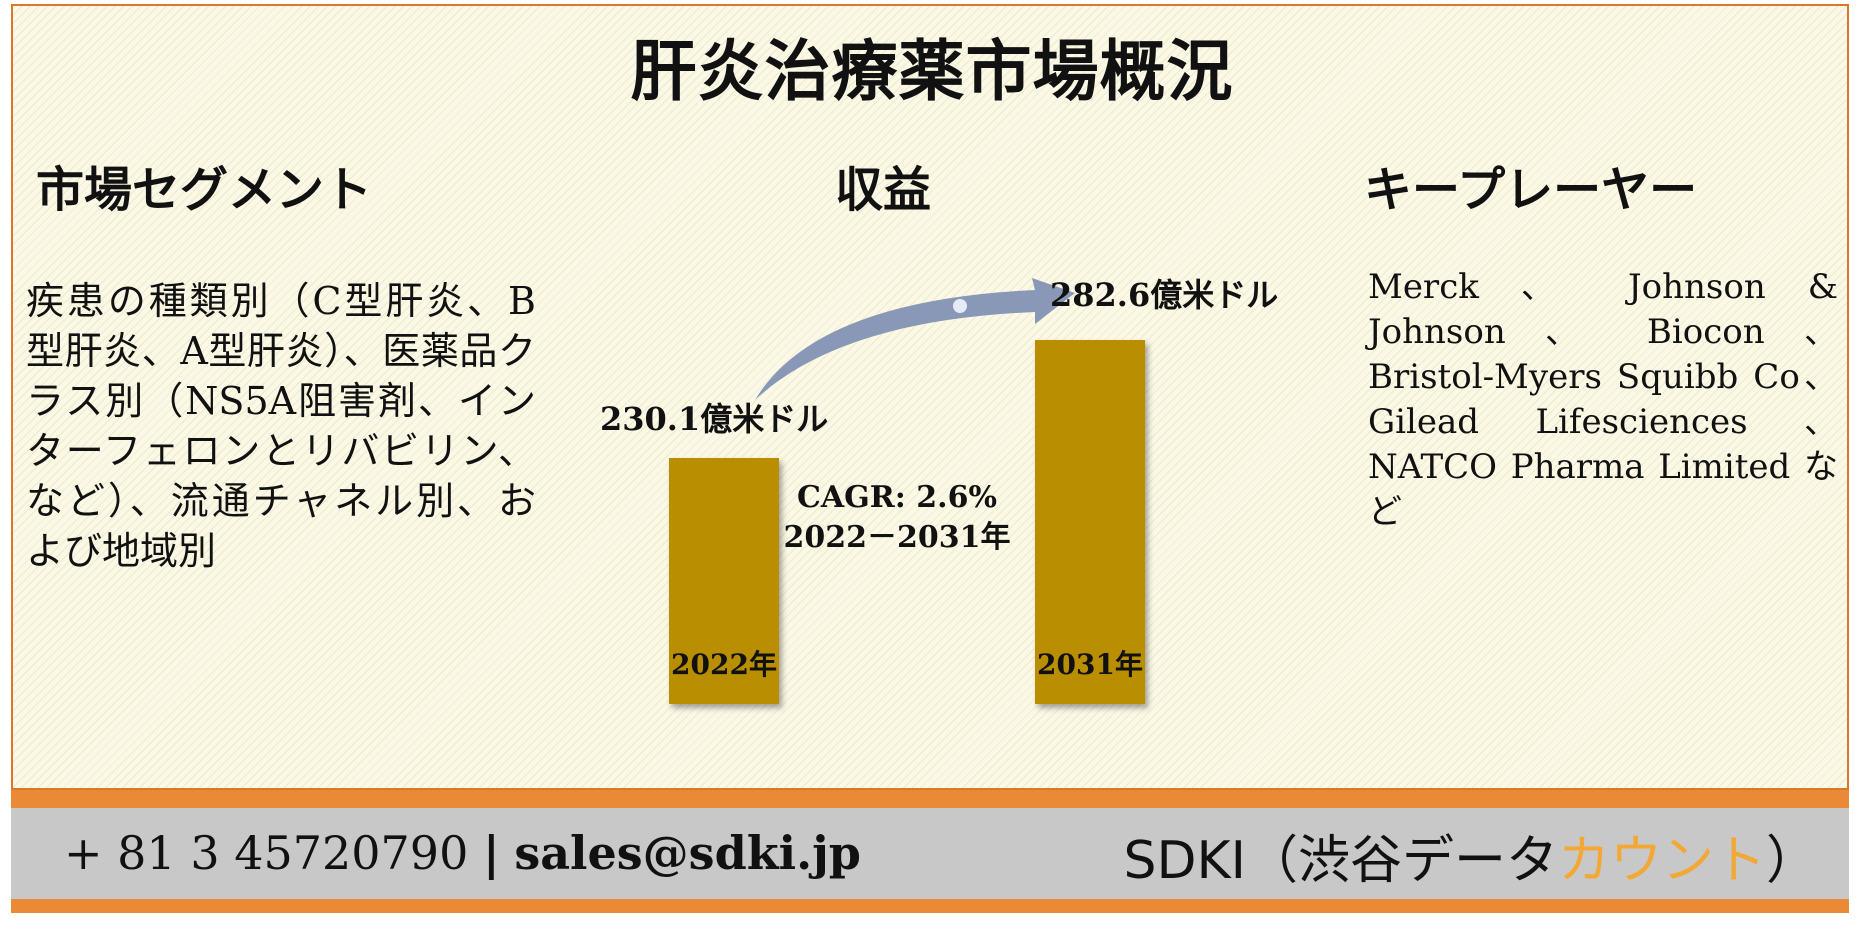  Describe the element at coordinates (1791, 861) in the screenshot. I see `brand-suffix: ）` at that location.